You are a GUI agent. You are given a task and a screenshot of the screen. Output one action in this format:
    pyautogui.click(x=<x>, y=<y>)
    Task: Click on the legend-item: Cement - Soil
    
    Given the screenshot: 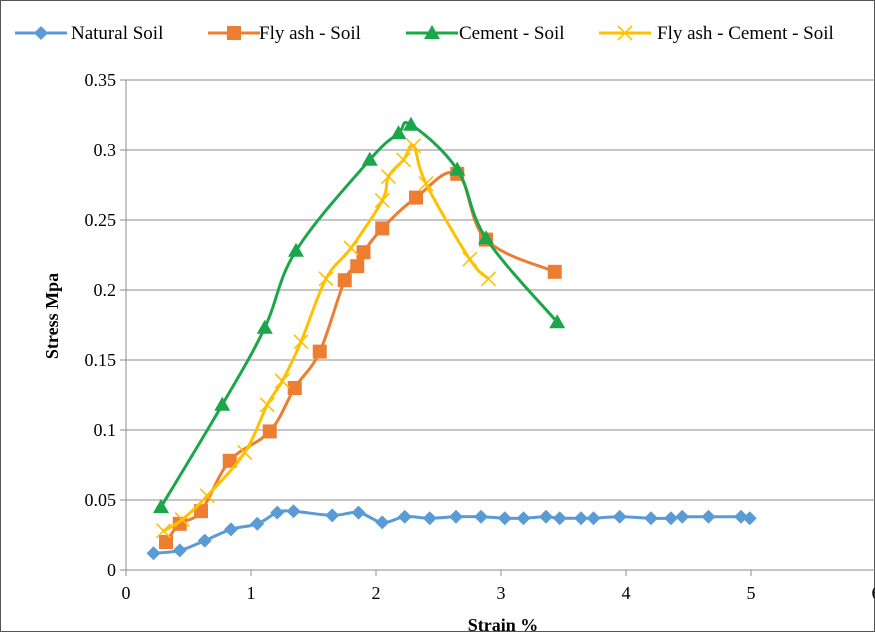 What is the action you would take?
    pyautogui.click(x=485, y=33)
    